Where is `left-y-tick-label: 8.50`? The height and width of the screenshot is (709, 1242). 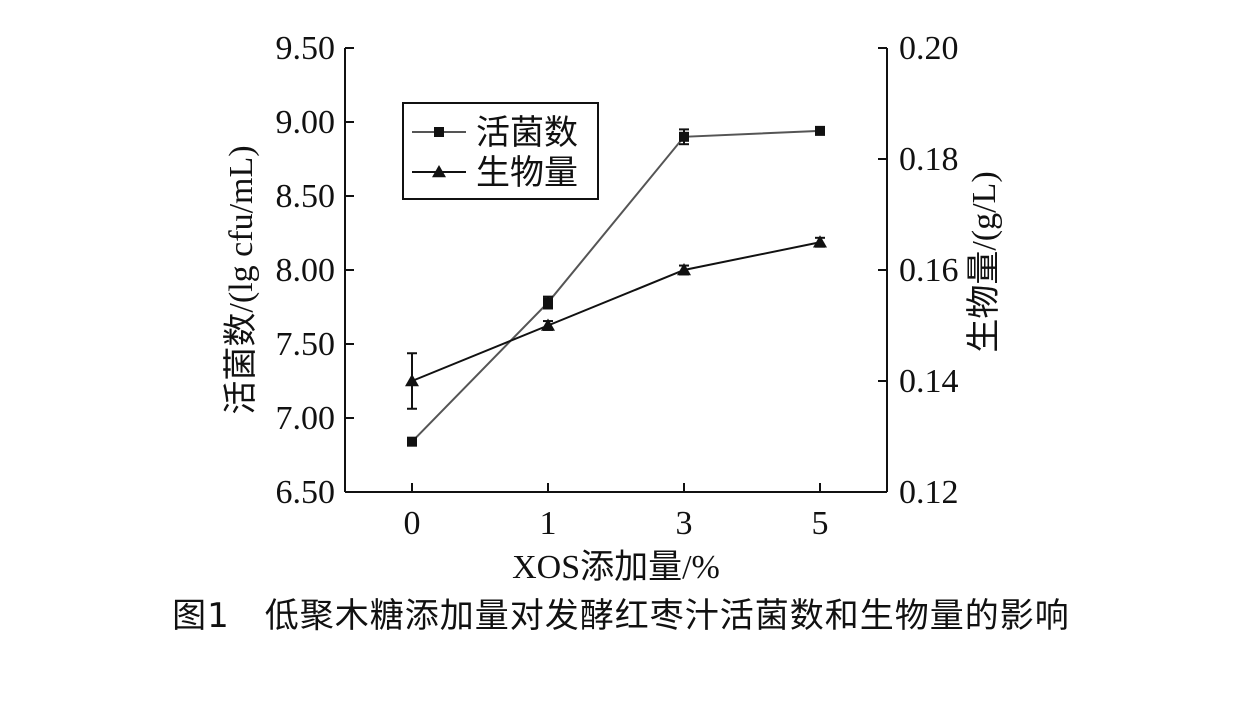
left-y-tick-label: 8.50 is located at coordinates (306, 196).